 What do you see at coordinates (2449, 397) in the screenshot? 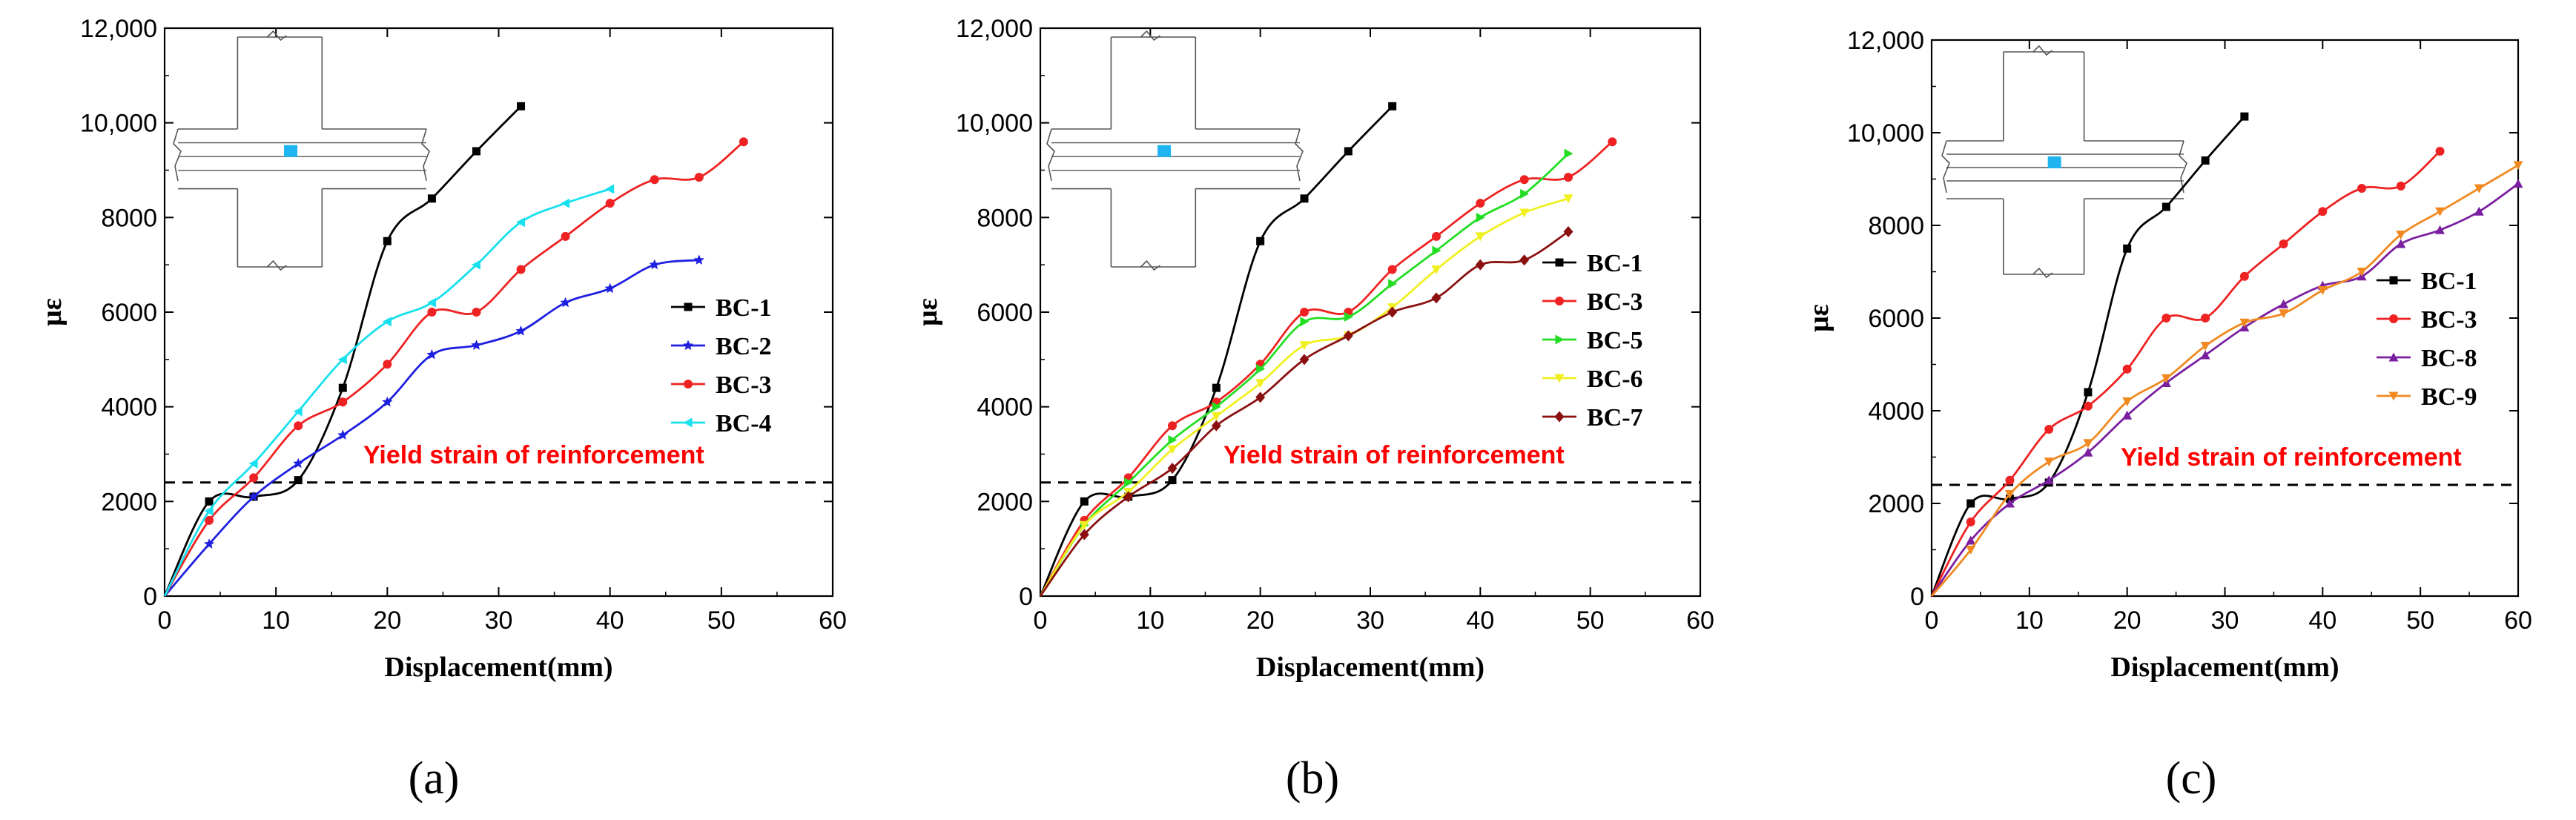
I see `legend-label: BC-9` at bounding box center [2449, 397].